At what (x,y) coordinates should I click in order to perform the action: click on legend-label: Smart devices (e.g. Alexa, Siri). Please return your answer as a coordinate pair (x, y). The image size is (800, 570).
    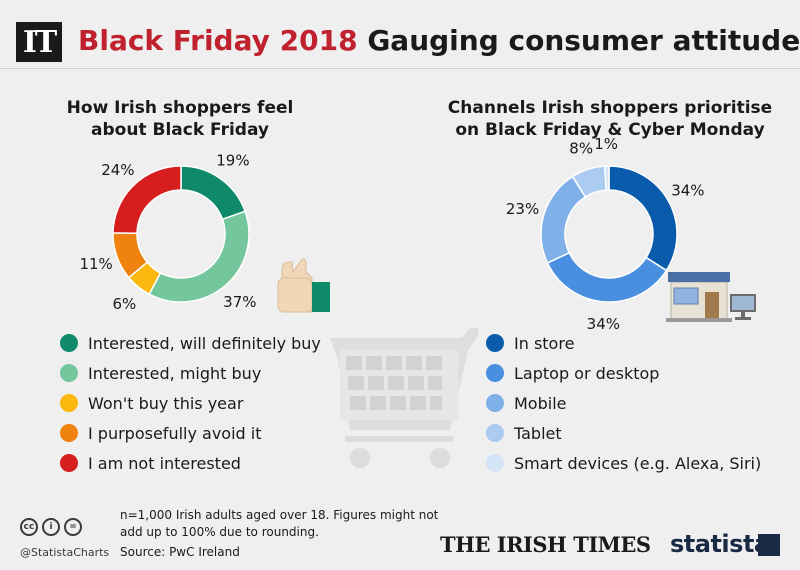
    Looking at the image, I should click on (638, 463).